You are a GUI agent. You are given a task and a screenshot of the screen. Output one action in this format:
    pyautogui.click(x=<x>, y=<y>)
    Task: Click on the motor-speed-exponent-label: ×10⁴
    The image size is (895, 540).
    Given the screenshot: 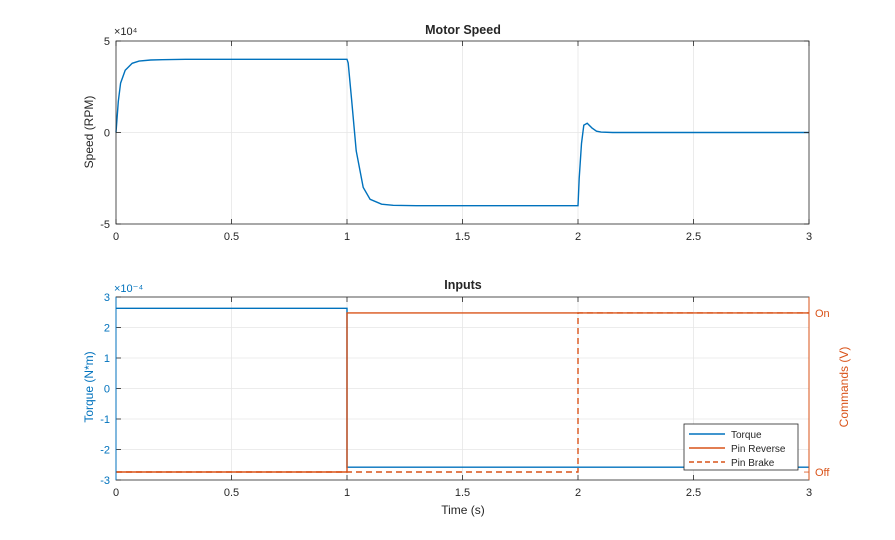 What is the action you would take?
    pyautogui.click(x=126, y=32)
    